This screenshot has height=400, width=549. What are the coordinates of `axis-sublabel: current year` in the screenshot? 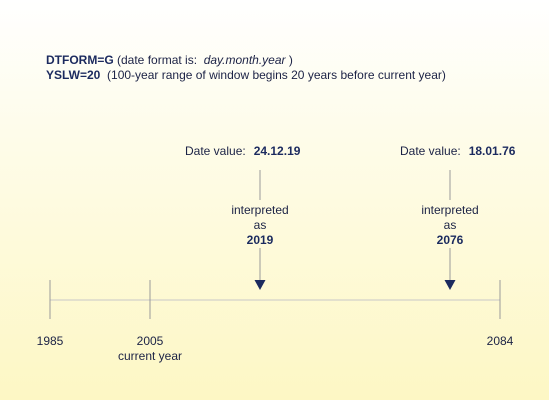 It's located at (150, 356).